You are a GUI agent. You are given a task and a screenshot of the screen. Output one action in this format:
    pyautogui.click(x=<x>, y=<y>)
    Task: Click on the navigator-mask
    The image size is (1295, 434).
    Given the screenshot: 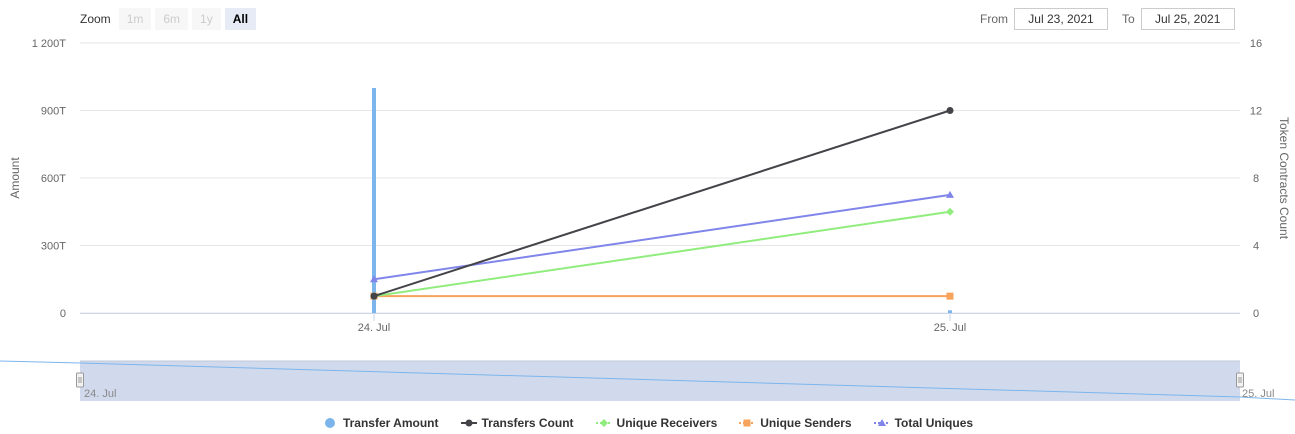 What is the action you would take?
    pyautogui.click(x=660, y=381)
    